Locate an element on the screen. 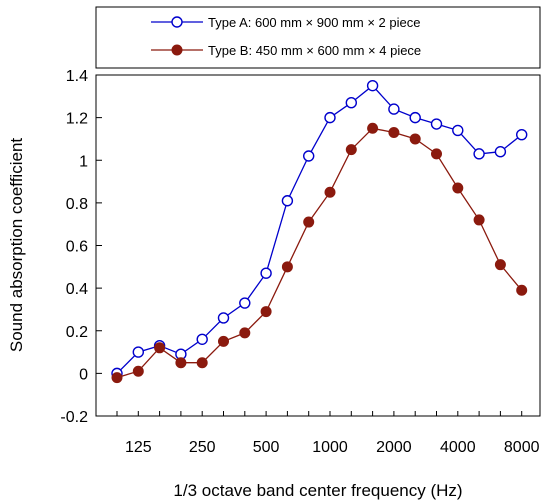 The image size is (550, 503). y-tick-label: 1 is located at coordinates (83, 161).